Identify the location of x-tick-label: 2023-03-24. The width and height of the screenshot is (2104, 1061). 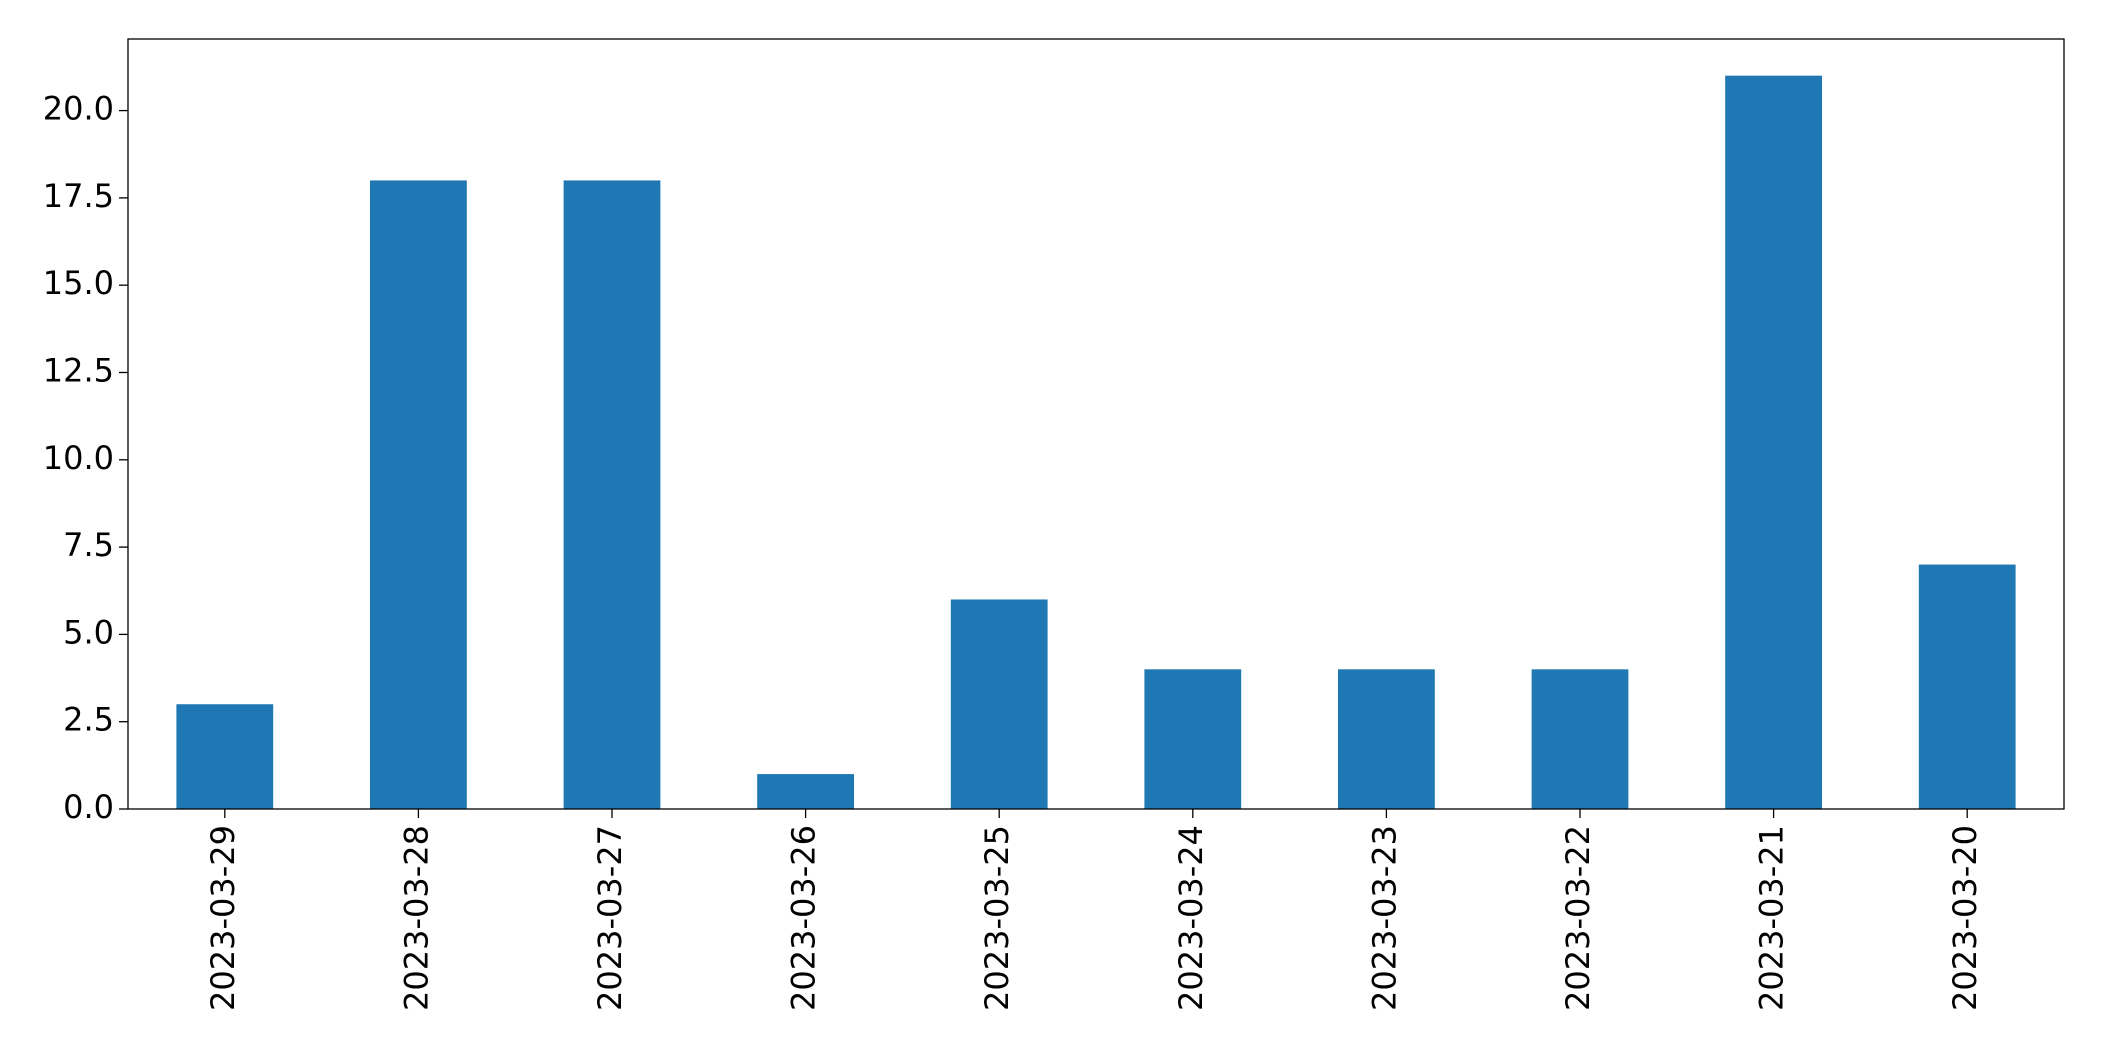
(1191, 918).